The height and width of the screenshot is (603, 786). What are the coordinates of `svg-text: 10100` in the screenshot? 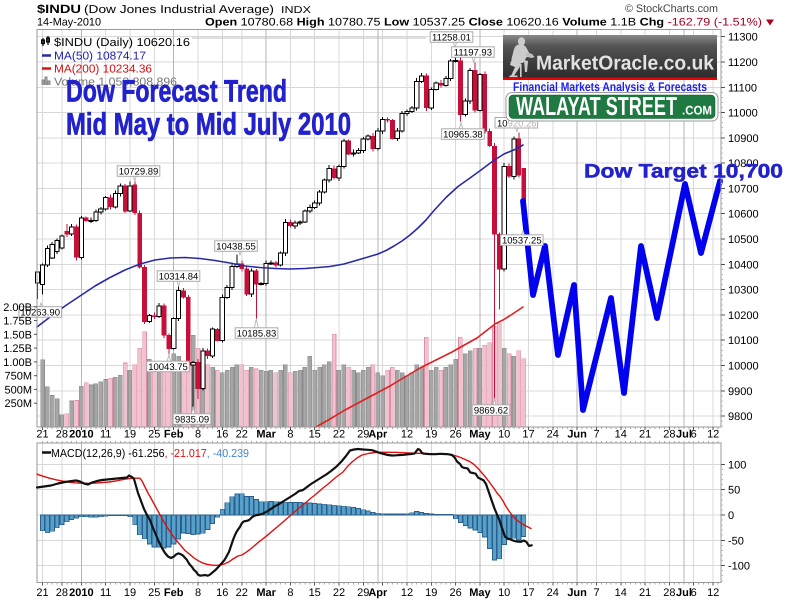 It's located at (743, 341).